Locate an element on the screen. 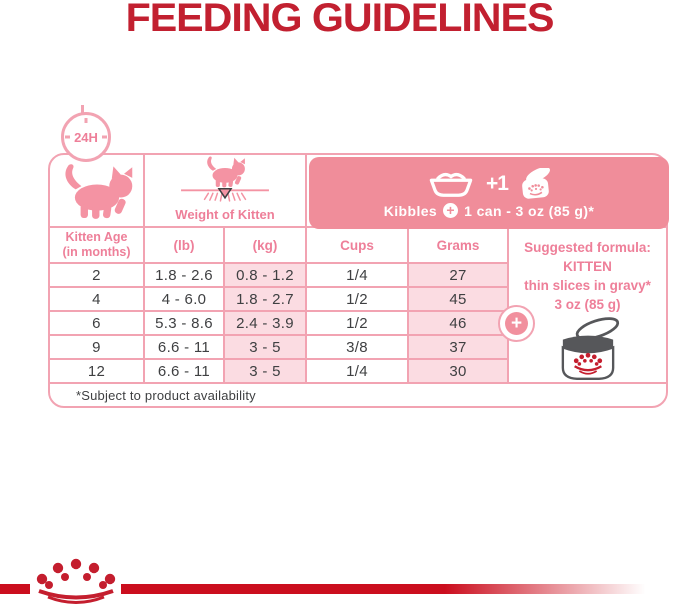 The height and width of the screenshot is (606, 679). table-row-age: 6 is located at coordinates (97, 324).